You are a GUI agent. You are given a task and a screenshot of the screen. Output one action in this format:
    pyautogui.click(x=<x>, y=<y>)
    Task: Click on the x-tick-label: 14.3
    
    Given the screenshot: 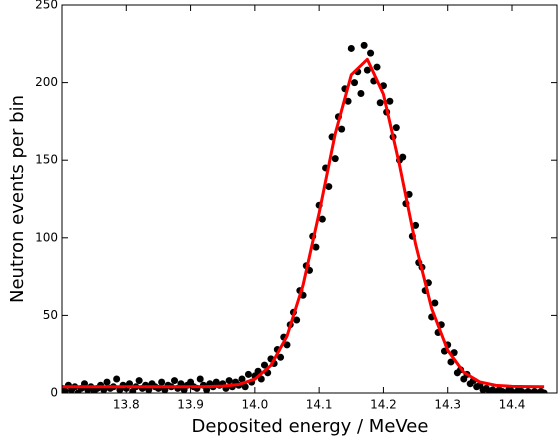 What is the action you would take?
    pyautogui.click(x=447, y=405)
    